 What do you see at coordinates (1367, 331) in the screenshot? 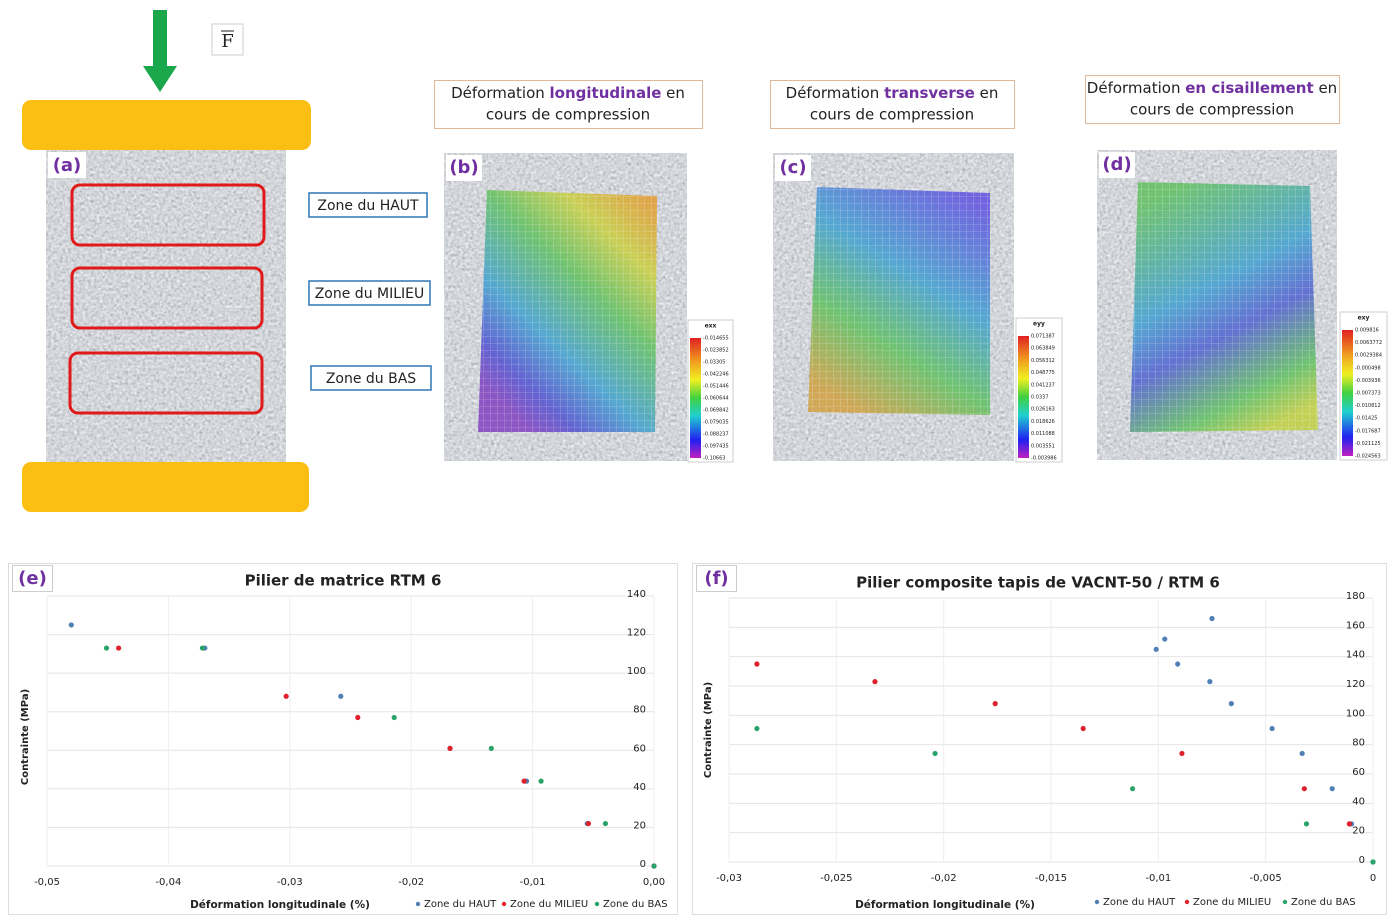
I see `colorbar-label: 0.009816` at bounding box center [1367, 331].